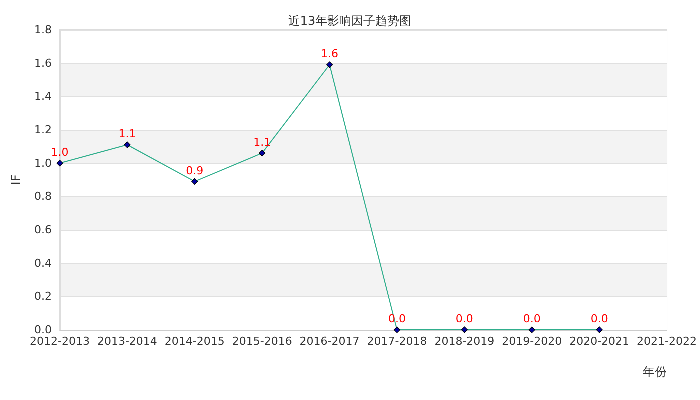 The height and width of the screenshot is (400, 700). What do you see at coordinates (330, 54) in the screenshot?
I see `data-label: 1.6` at bounding box center [330, 54].